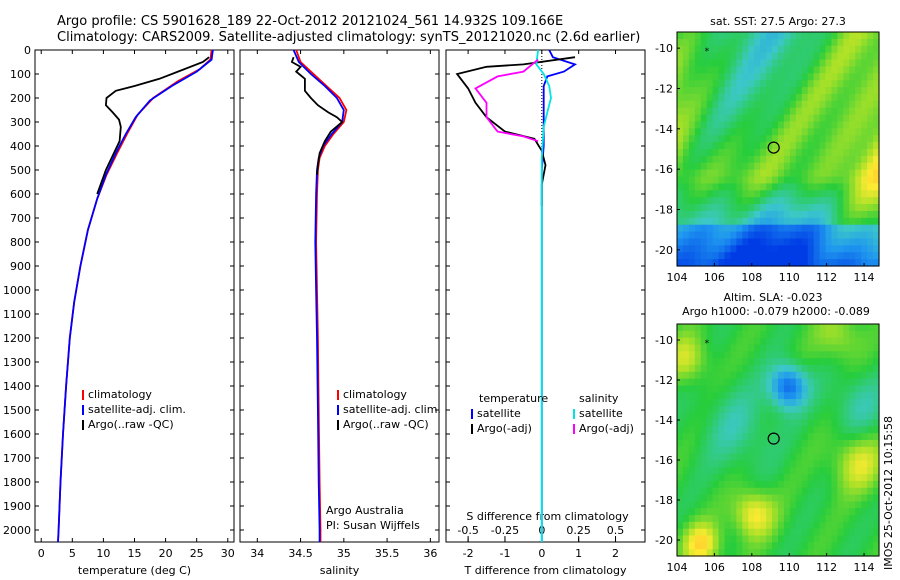 The height and width of the screenshot is (580, 900). What do you see at coordinates (751, 277) in the screenshot?
I see `map-x-tick-label: 108` at bounding box center [751, 277].